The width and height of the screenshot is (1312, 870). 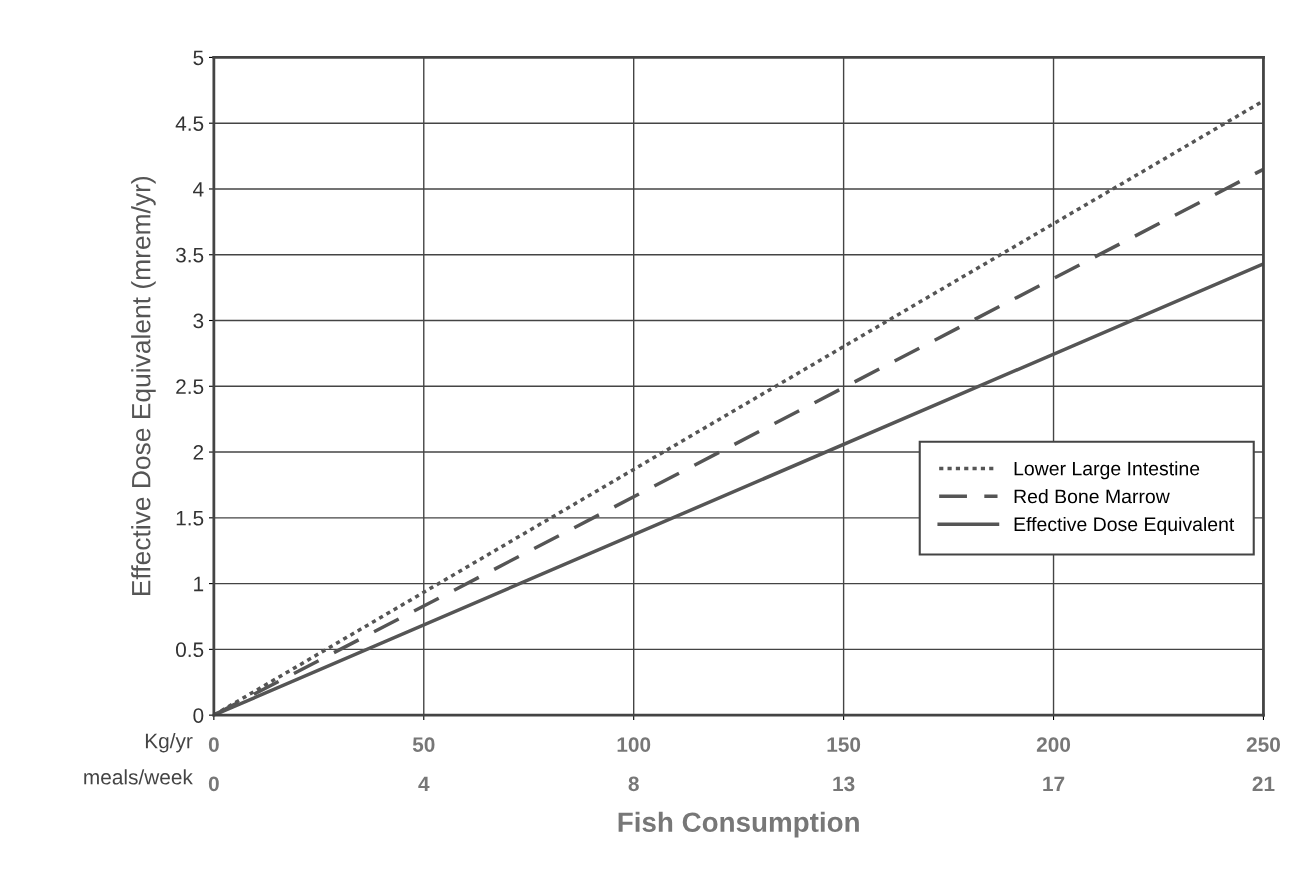 I want to click on y-axis-title: Effective Dose Equivalent (mrem/yr), so click(x=143, y=386).